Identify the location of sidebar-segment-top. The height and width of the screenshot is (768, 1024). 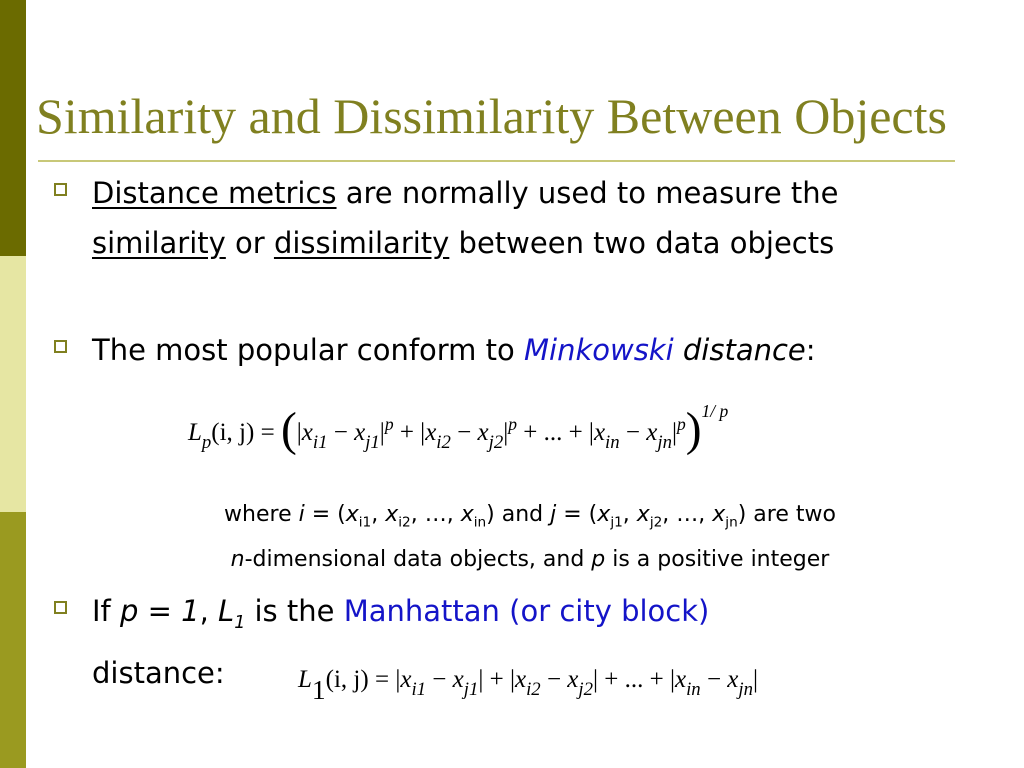
(13, 128).